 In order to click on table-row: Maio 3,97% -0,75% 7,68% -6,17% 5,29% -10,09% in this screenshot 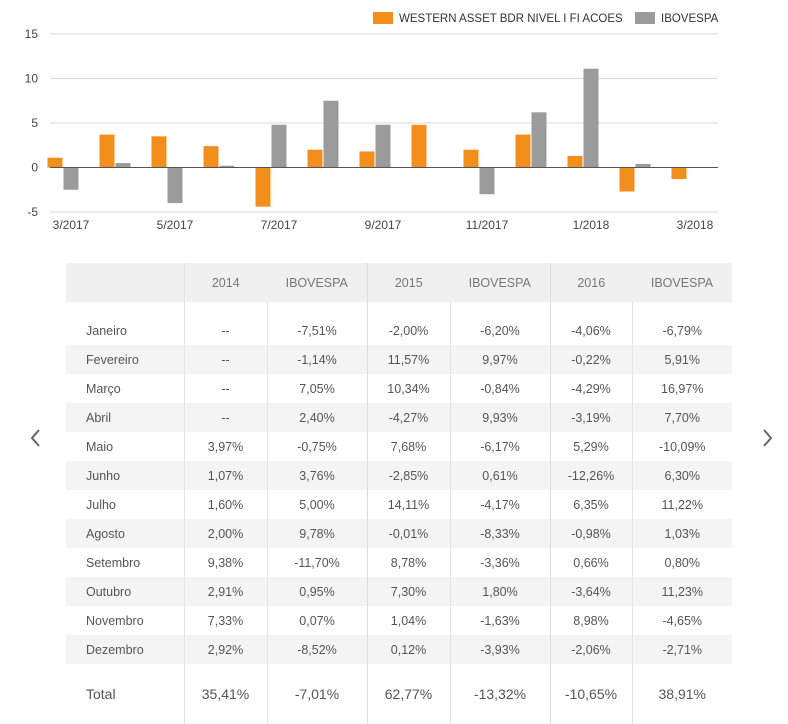, I will do `click(399, 446)`.